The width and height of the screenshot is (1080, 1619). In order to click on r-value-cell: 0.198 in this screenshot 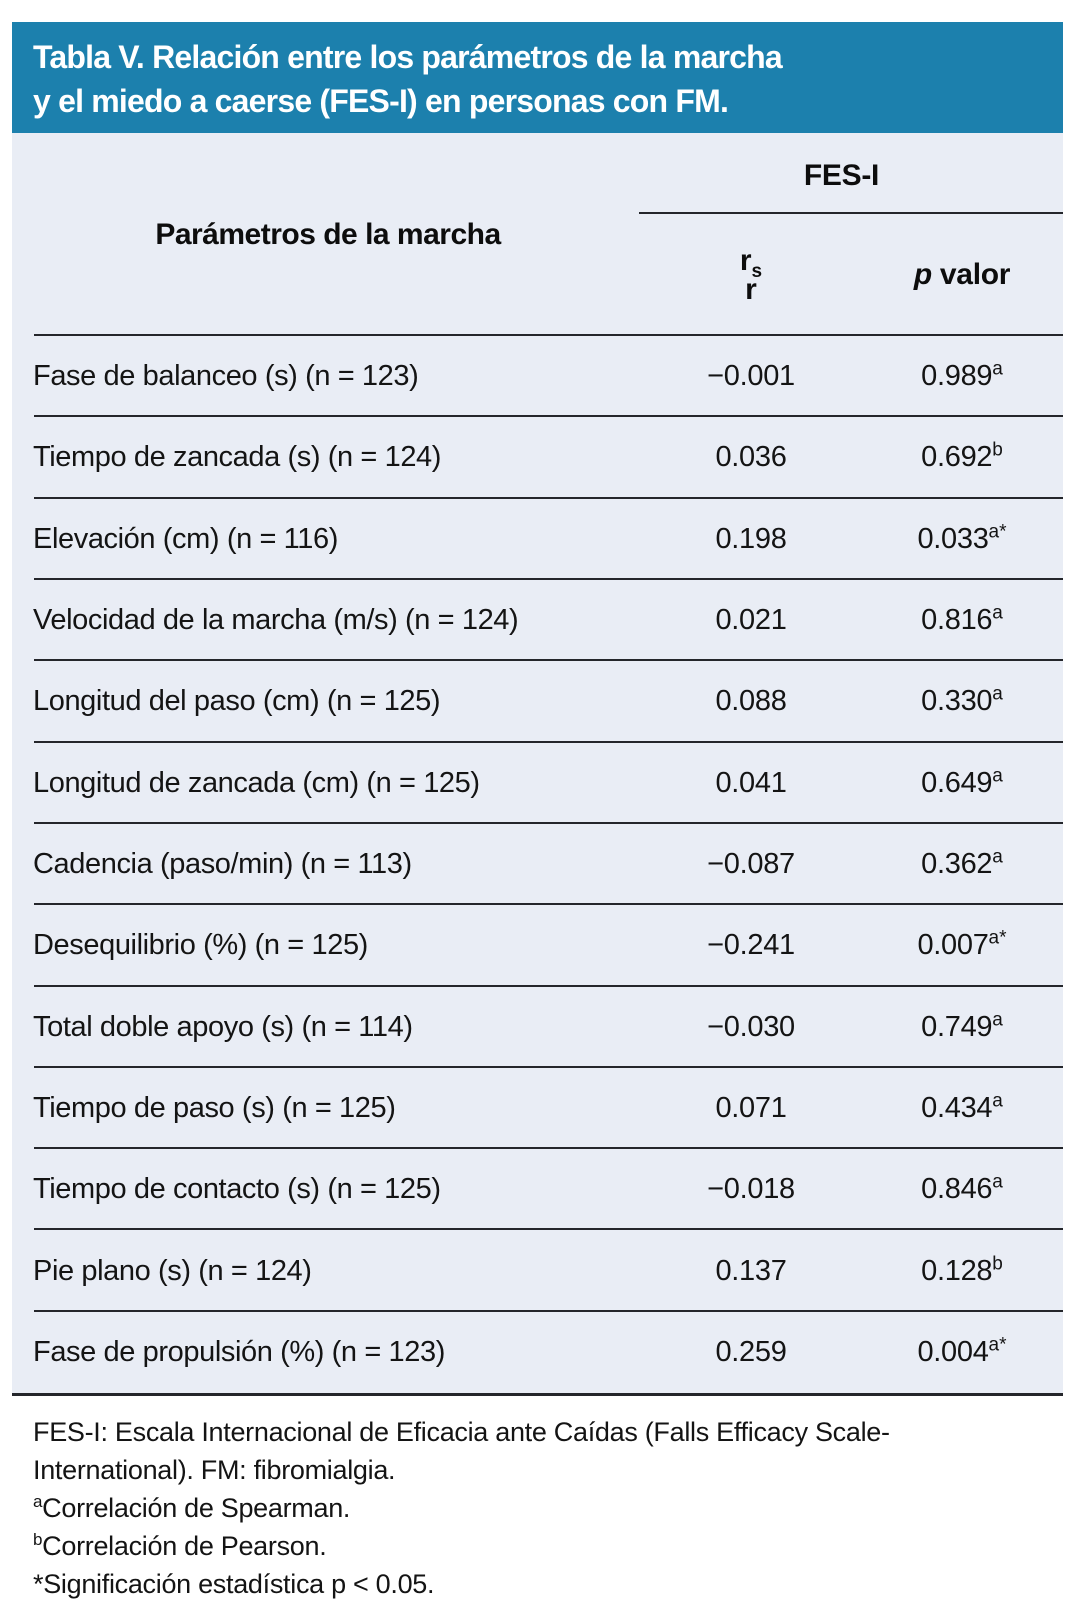, I will do `click(751, 538)`.